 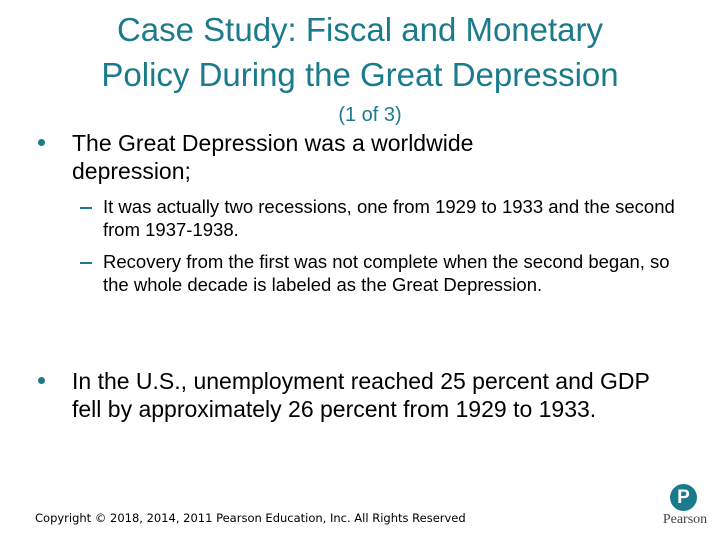 What do you see at coordinates (360, 29) in the screenshot?
I see `title-line: Case Study: Fiscal and Monetary` at bounding box center [360, 29].